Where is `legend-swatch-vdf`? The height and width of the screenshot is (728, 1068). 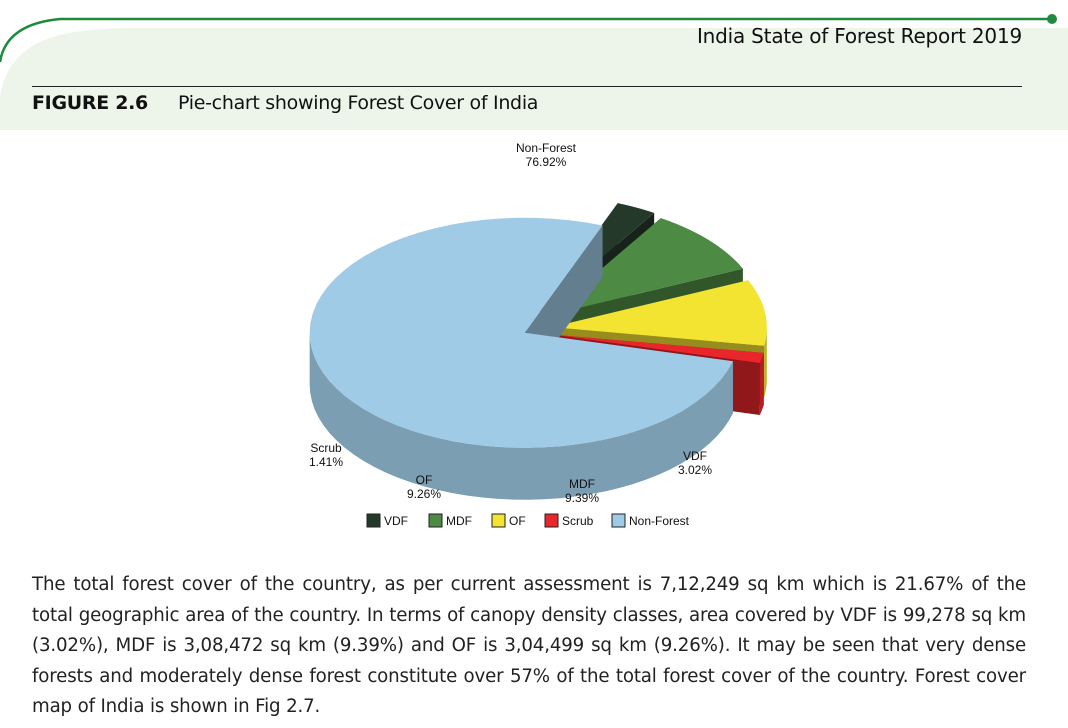 legend-swatch-vdf is located at coordinates (373, 520).